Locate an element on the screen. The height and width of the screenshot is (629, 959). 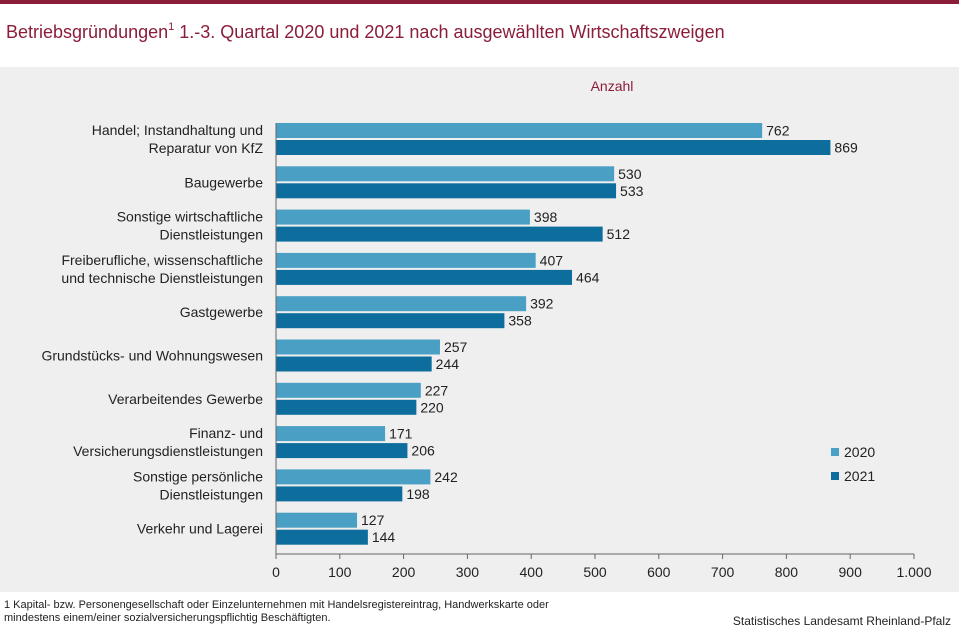
category-label-1-0: Baugewerbe is located at coordinates (223, 182).